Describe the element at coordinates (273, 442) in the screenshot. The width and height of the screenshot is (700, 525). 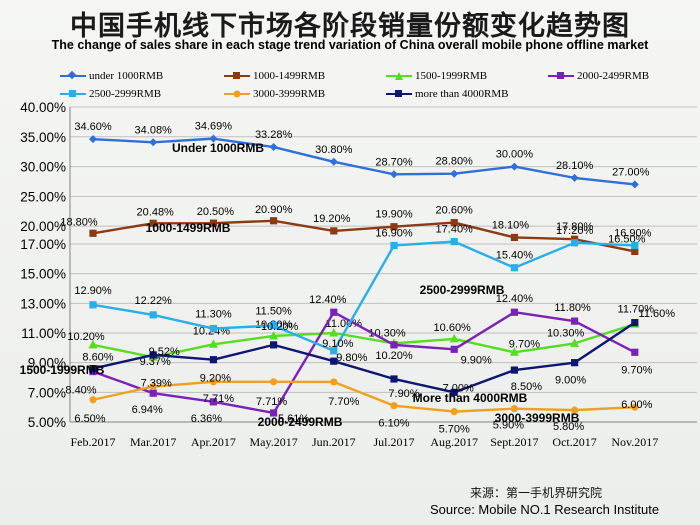
I see `x-tick-label: May.2017` at that location.